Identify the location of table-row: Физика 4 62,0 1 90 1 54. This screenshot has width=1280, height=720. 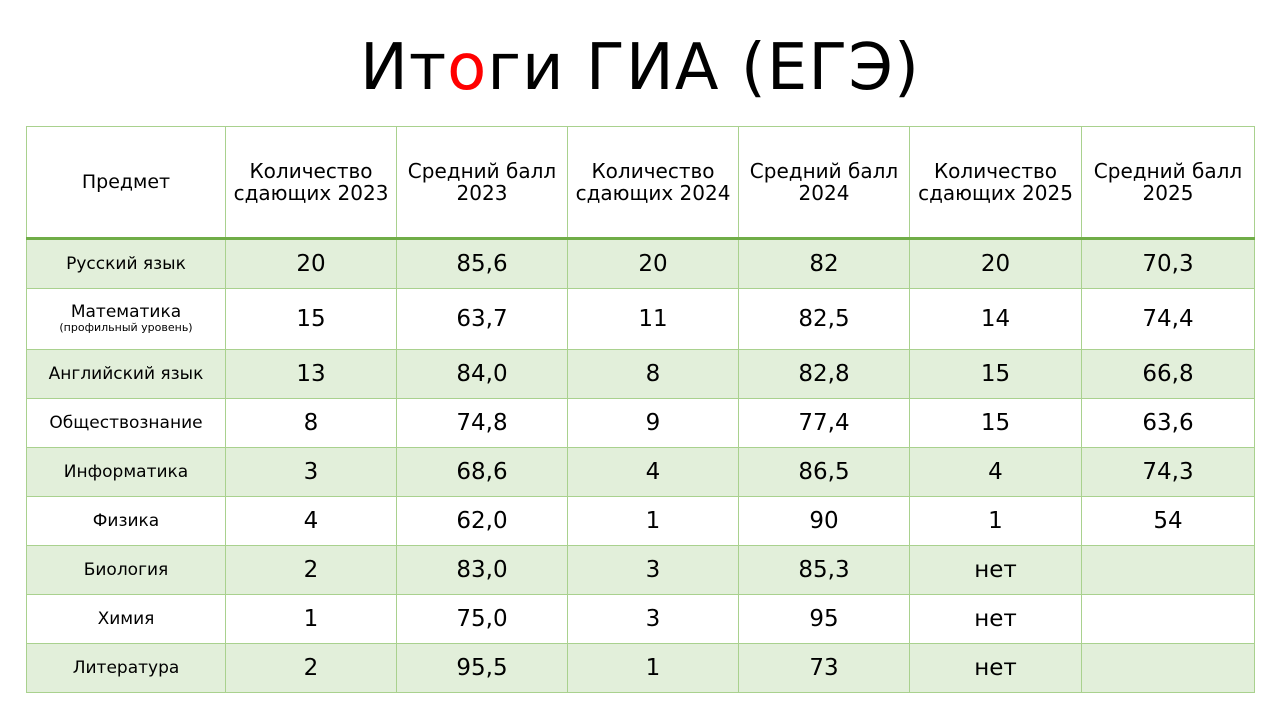
(640, 521).